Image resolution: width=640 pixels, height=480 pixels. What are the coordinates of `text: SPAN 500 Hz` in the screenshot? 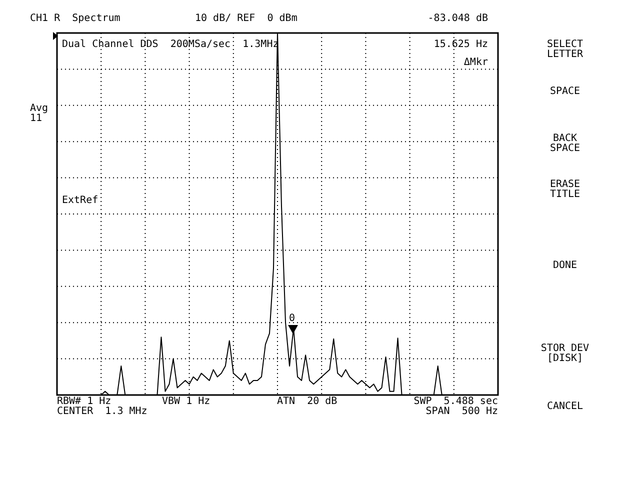 It's located at (462, 411).